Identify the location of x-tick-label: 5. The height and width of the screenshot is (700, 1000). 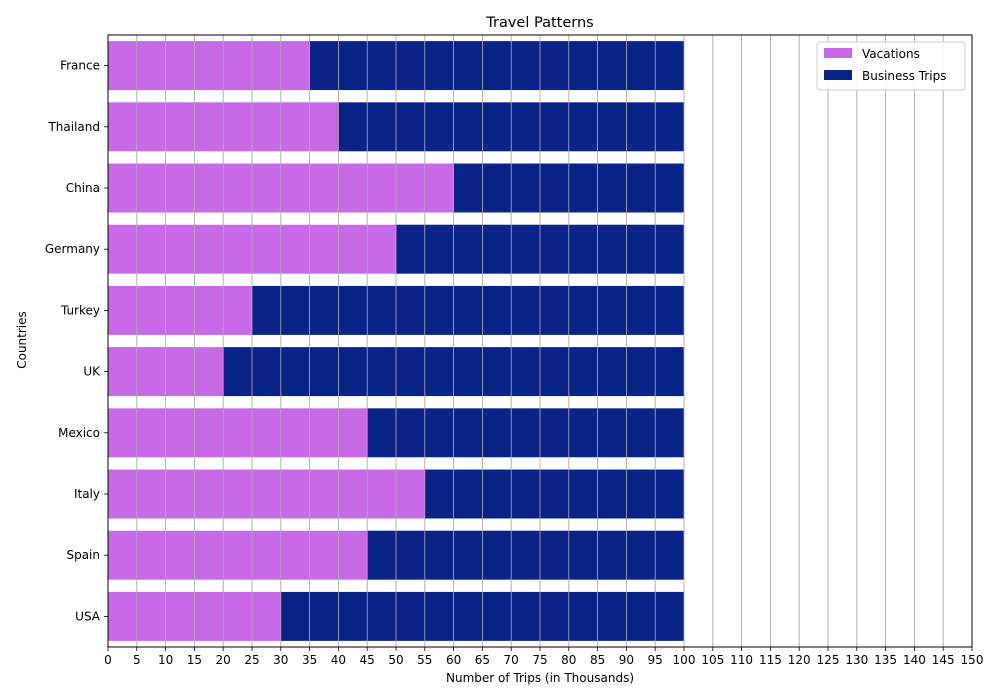
(137, 660).